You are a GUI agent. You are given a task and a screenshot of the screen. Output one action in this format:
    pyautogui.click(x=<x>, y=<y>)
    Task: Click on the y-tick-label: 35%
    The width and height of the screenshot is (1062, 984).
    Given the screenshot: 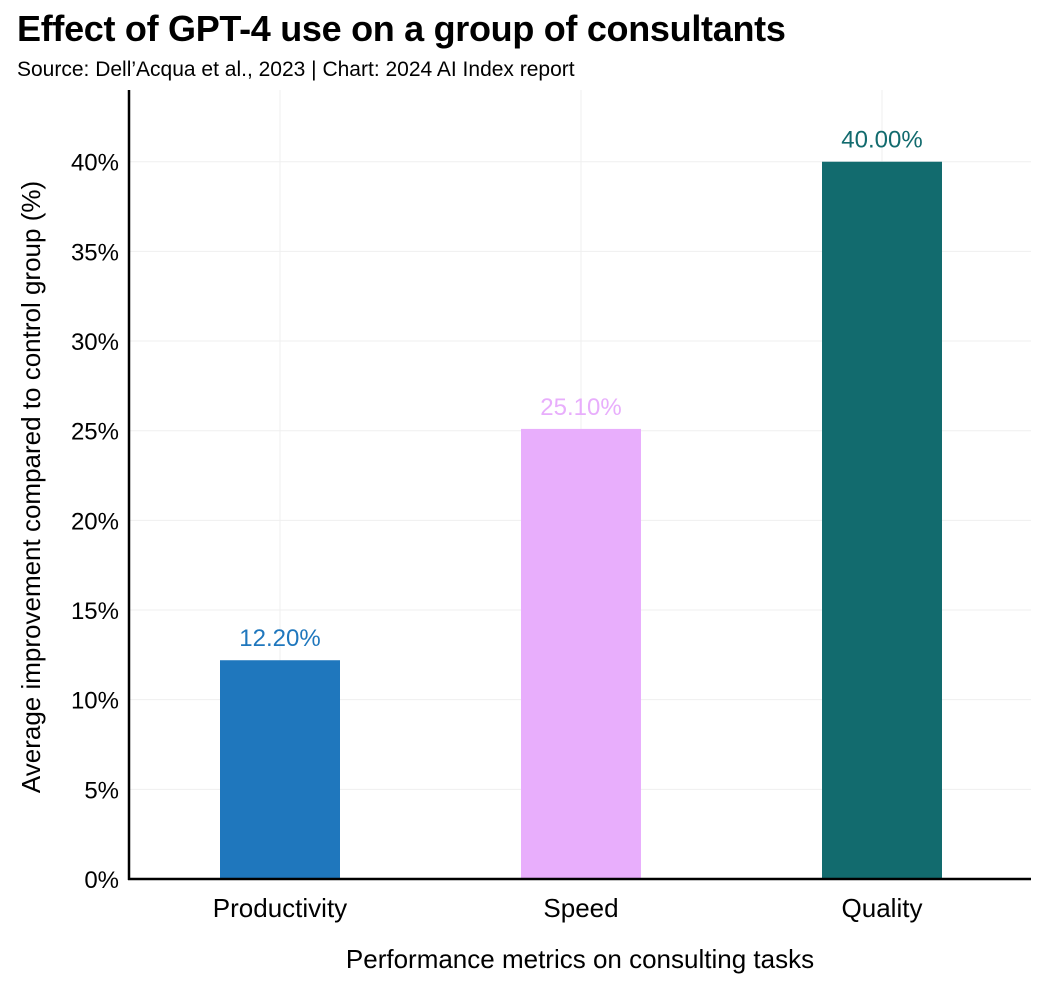 What is the action you would take?
    pyautogui.click(x=95, y=252)
    